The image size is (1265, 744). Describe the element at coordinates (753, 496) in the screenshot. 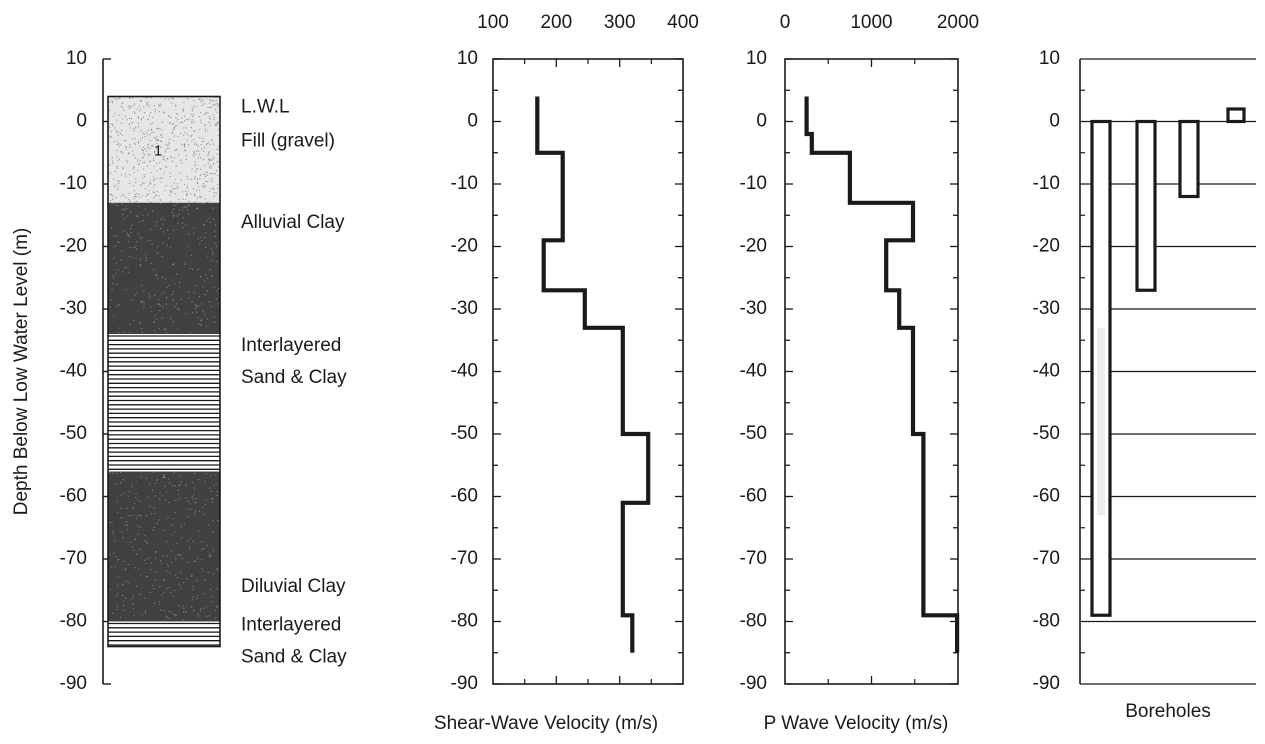

I see `y-tick-label: -60` at that location.